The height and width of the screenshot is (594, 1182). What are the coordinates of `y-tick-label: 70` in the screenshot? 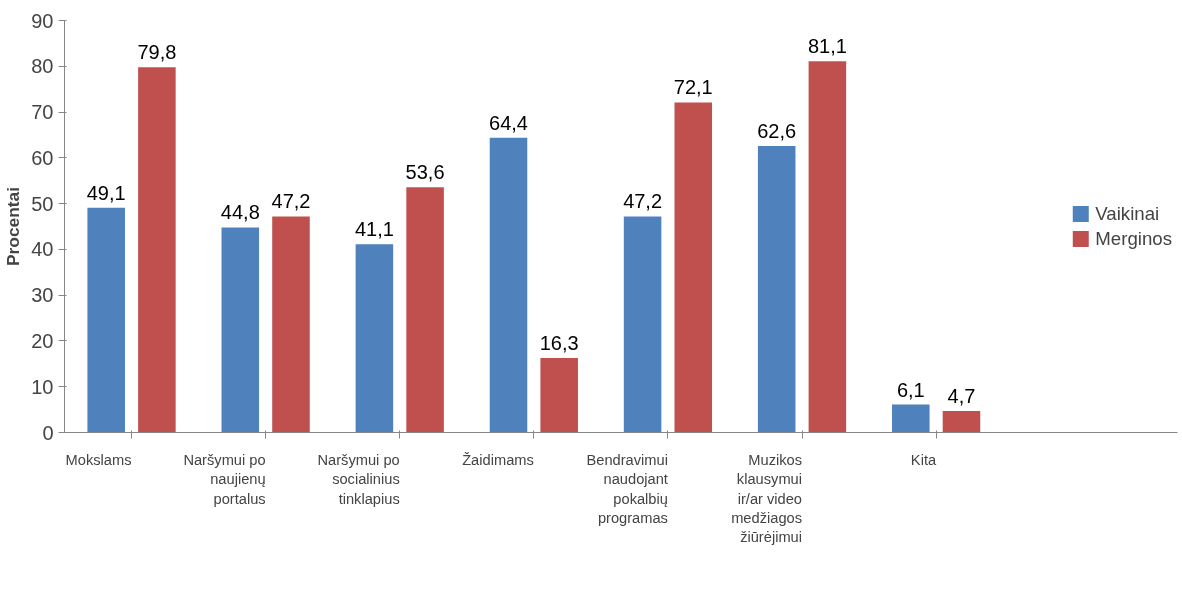 It's located at (42, 112).